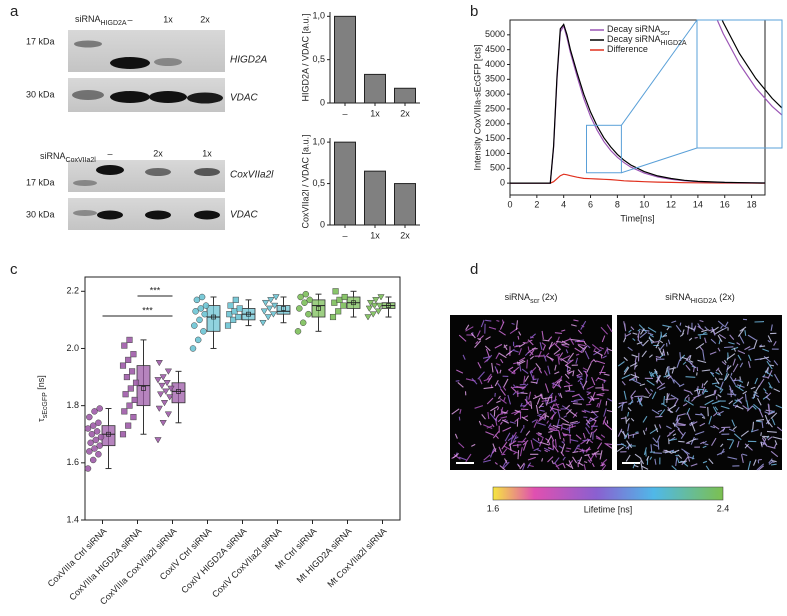  What do you see at coordinates (305, 57) in the screenshot?
I see `y-axis-label: HIGD2A / VDAC [a.u.]` at bounding box center [305, 57].